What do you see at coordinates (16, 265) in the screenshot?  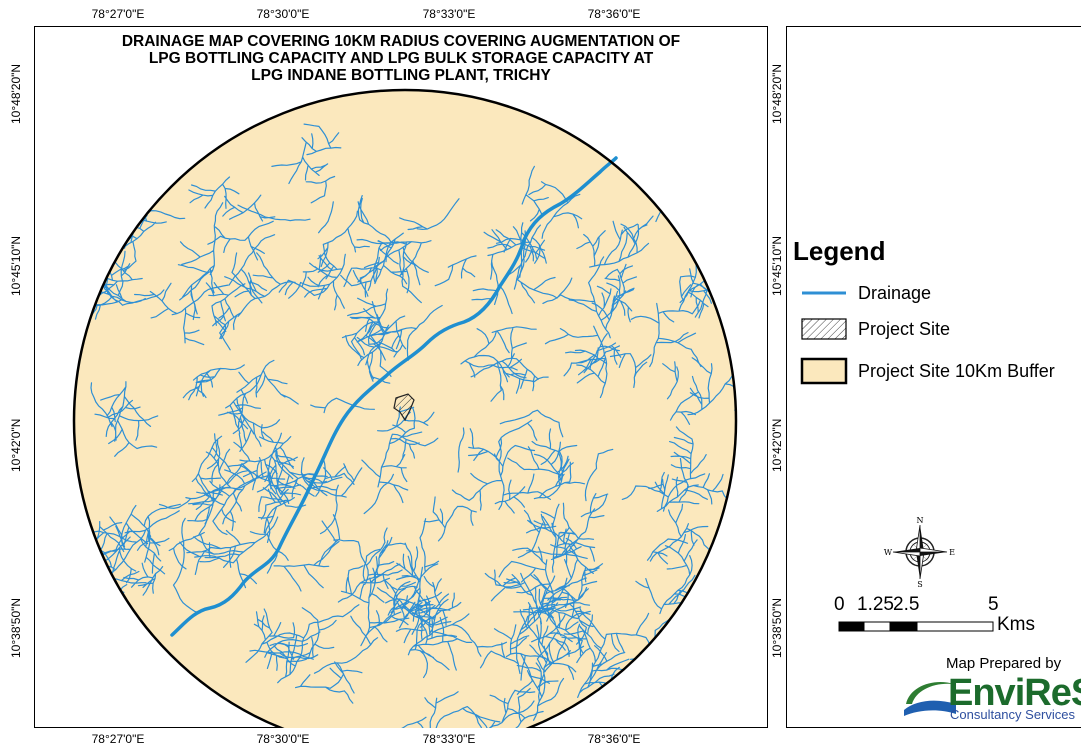 I see `lat-label-left-2: 10°45'10"N` at bounding box center [16, 265].